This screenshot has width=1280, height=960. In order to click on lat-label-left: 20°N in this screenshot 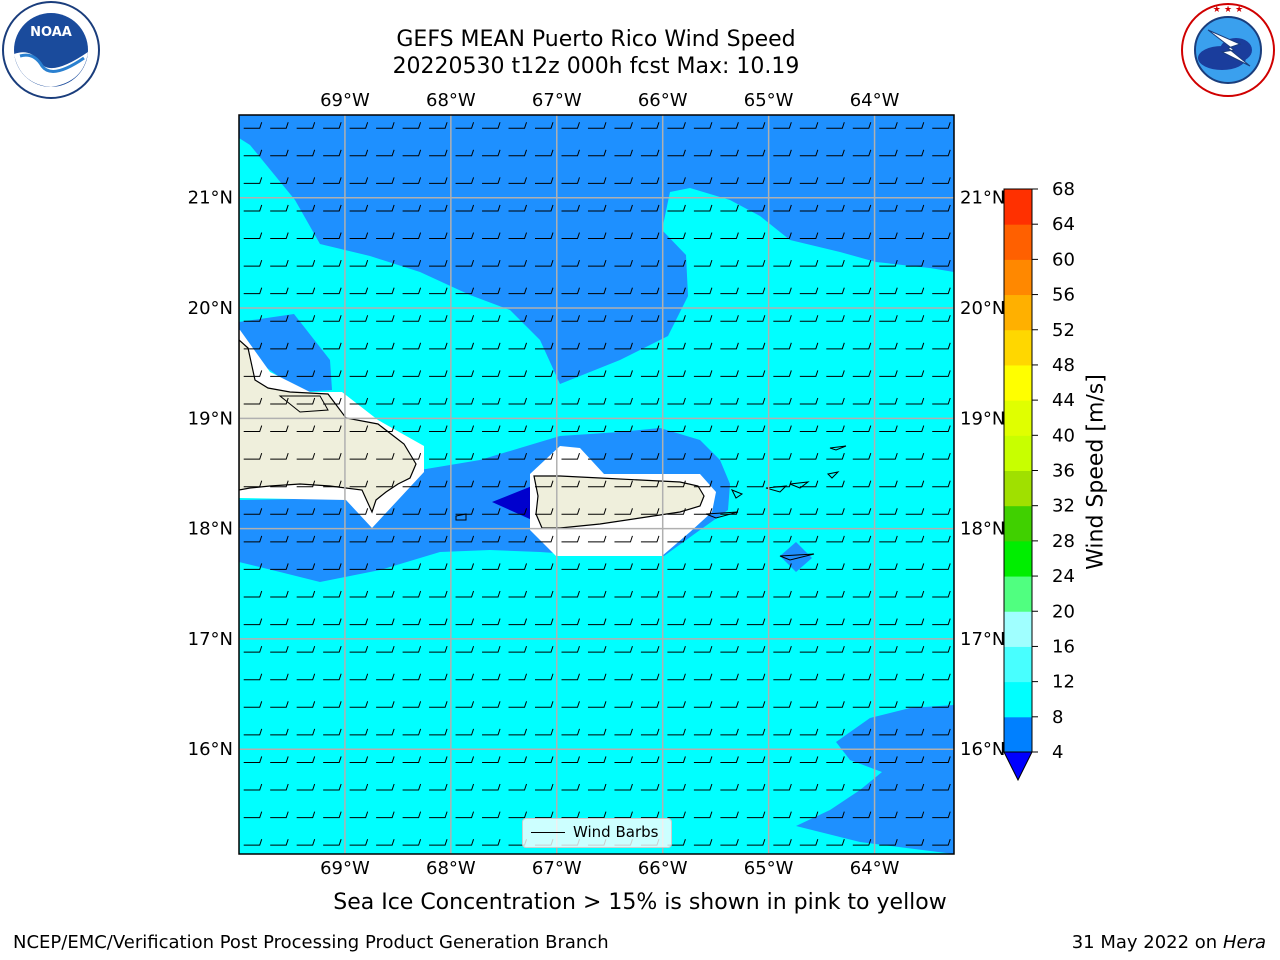, I will do `click(210, 308)`.